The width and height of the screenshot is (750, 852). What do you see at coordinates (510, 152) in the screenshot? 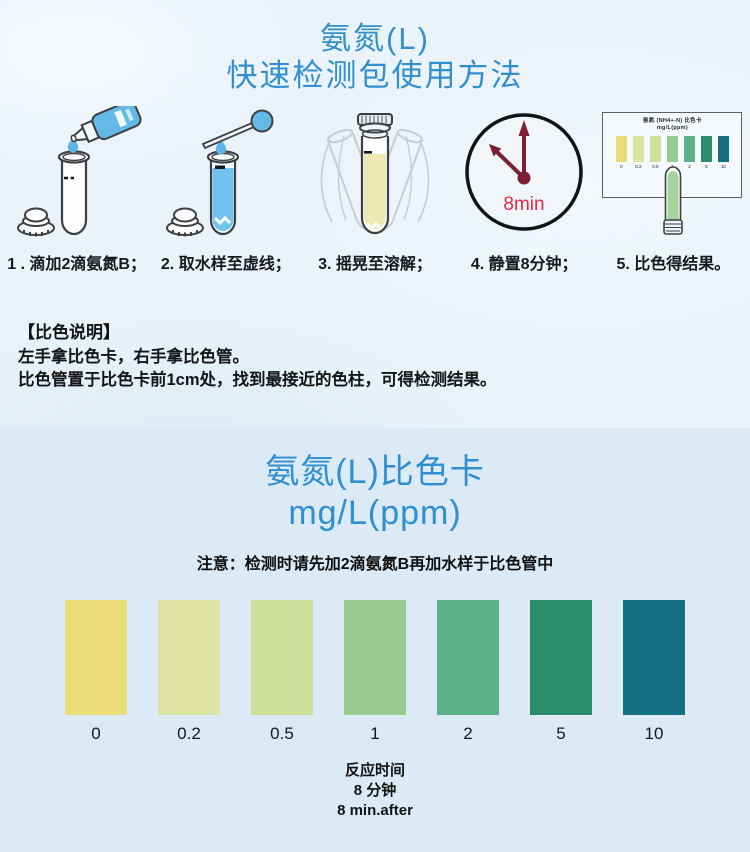
I see `clock-hands` at bounding box center [510, 152].